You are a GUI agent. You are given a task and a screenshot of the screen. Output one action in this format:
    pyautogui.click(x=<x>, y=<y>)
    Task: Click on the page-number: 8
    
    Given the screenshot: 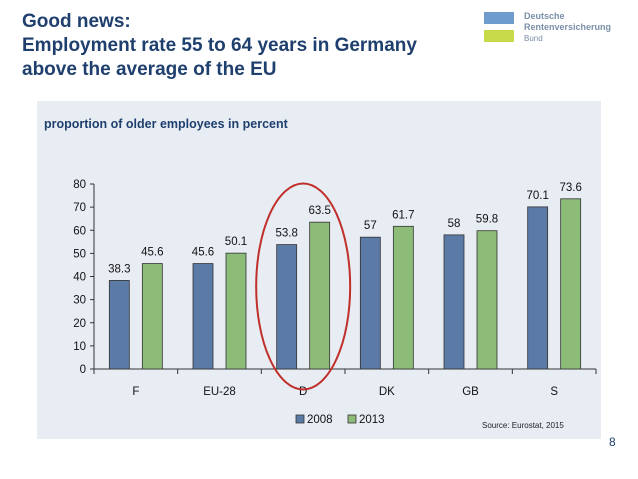 What is the action you would take?
    pyautogui.click(x=612, y=442)
    